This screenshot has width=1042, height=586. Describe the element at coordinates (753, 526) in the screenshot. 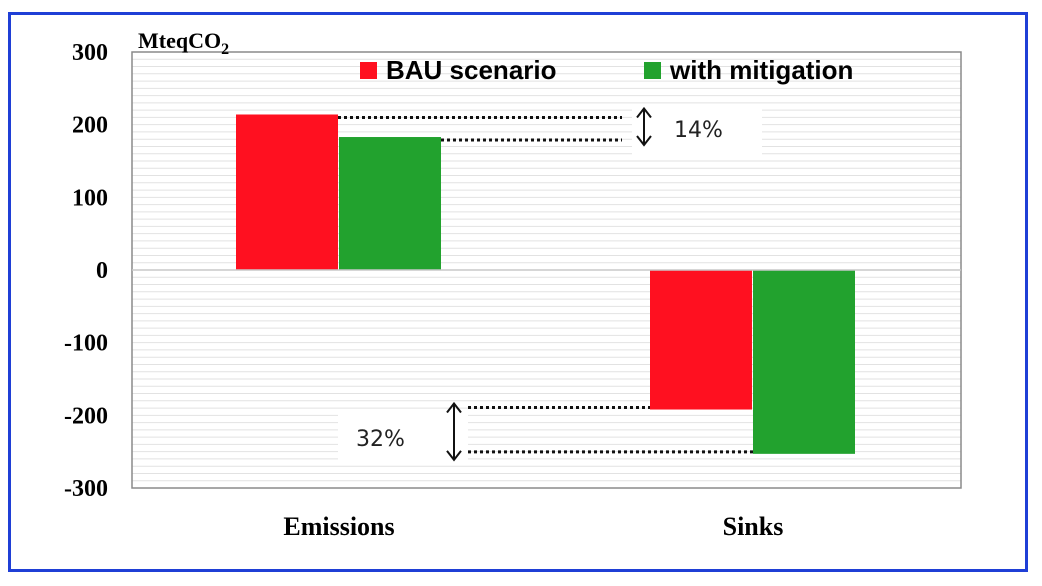

I see `x-category-label: Sinks` at that location.